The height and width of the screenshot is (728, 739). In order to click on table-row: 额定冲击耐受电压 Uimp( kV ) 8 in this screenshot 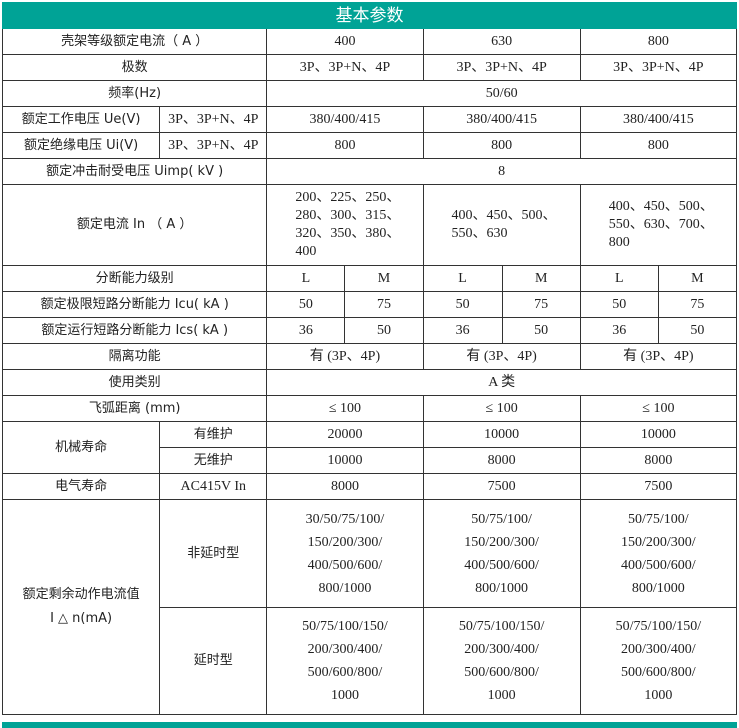, I will do `click(369, 171)`.